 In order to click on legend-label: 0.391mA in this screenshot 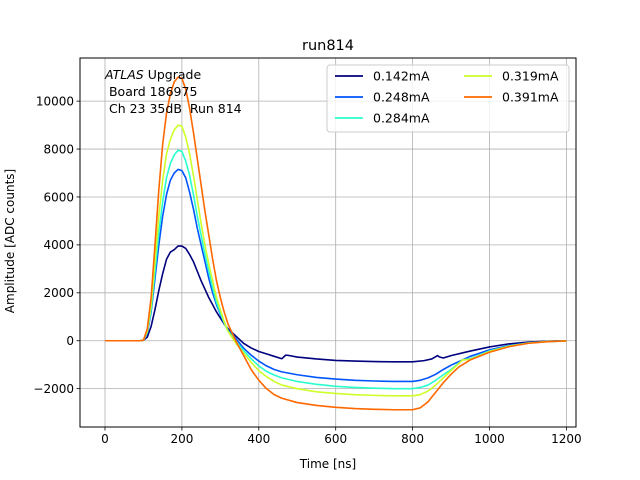, I will do `click(530, 97)`.